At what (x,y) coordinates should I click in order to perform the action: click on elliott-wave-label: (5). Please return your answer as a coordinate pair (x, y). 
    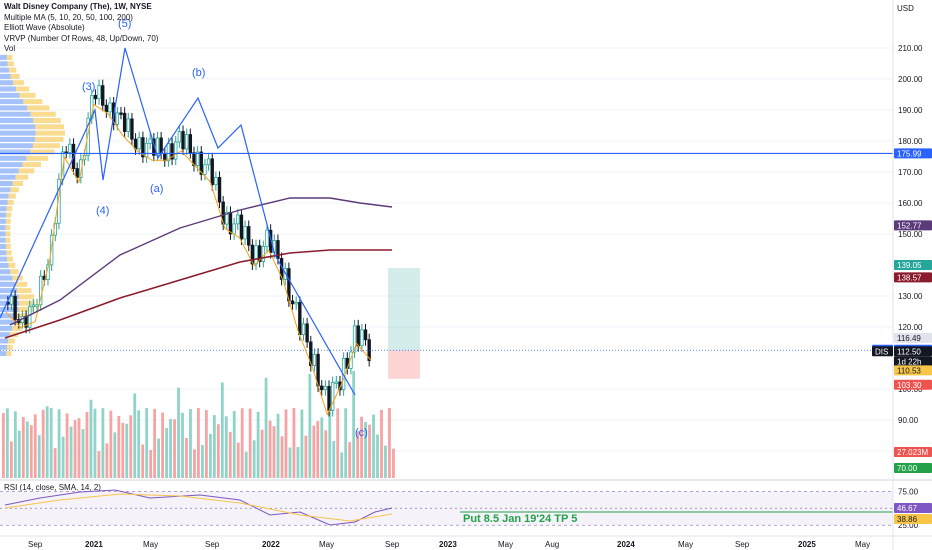
    Looking at the image, I should click on (124, 24).